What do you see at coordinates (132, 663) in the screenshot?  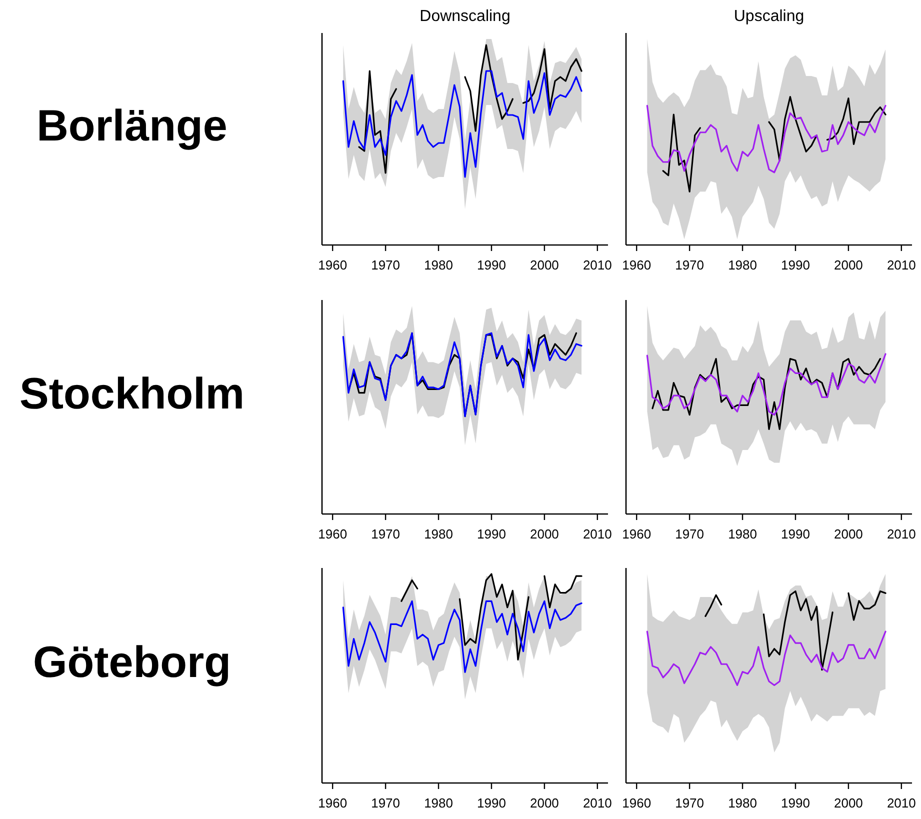 I see `y-axis-title: Göteborg` at bounding box center [132, 663].